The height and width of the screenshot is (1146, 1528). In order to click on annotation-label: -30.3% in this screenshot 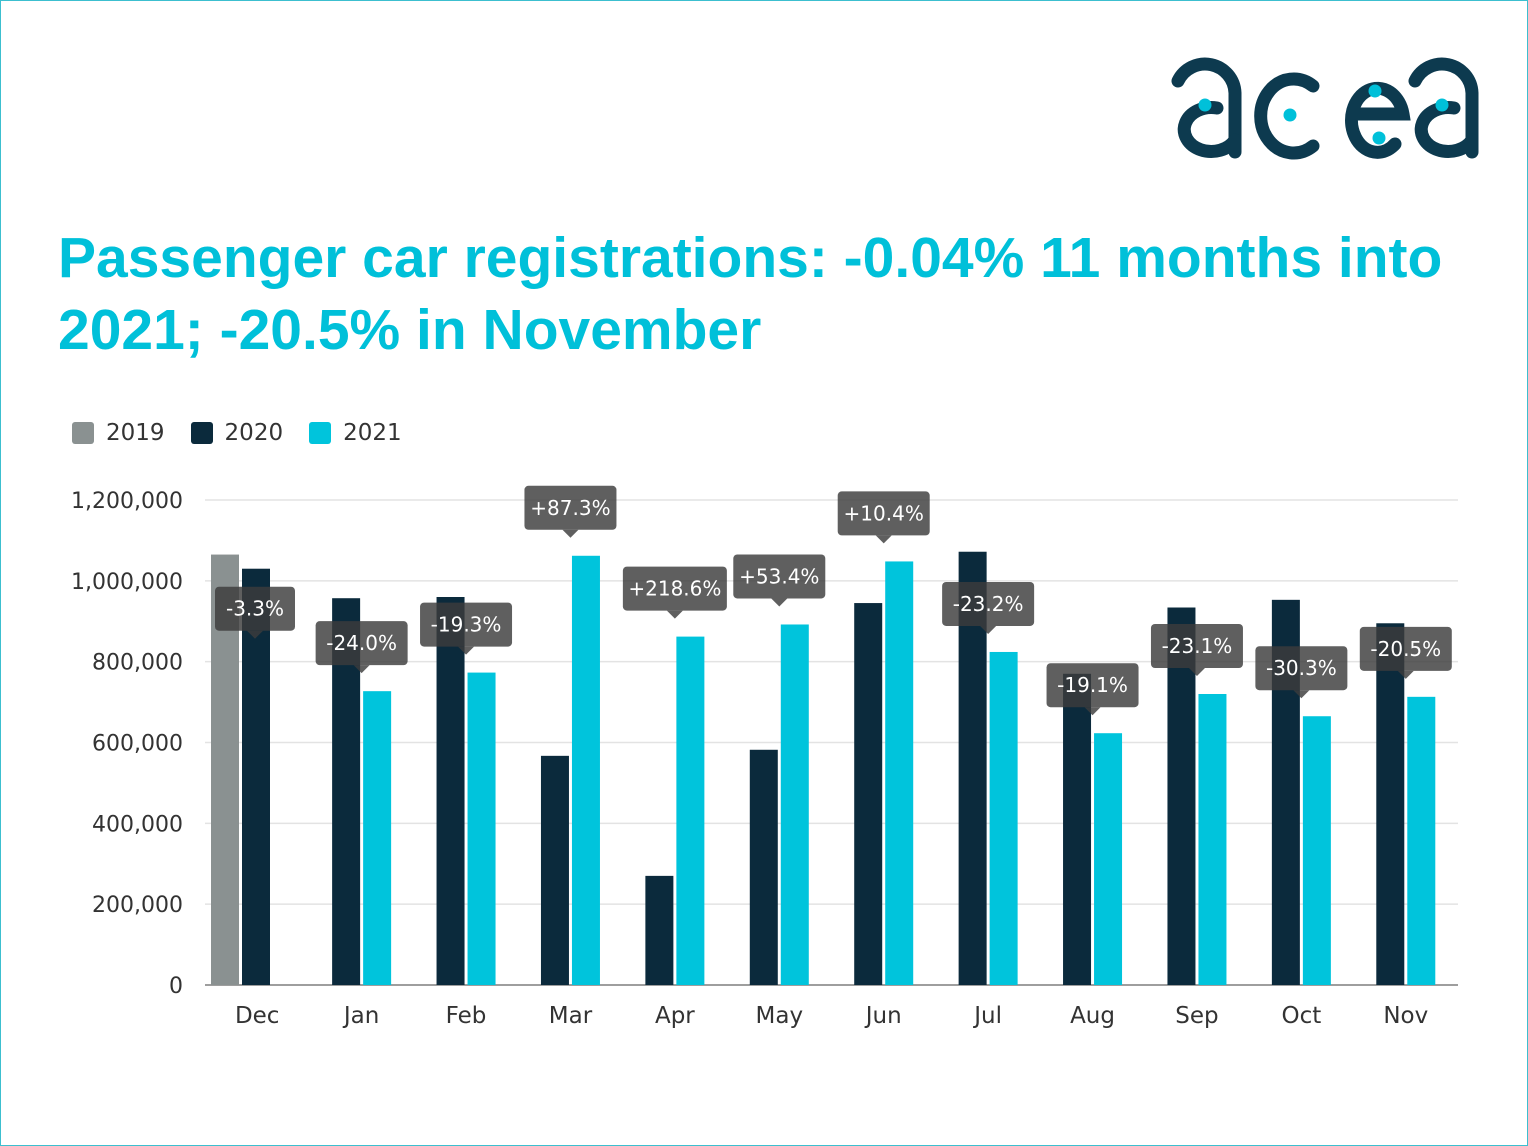, I will do `click(1301, 668)`.